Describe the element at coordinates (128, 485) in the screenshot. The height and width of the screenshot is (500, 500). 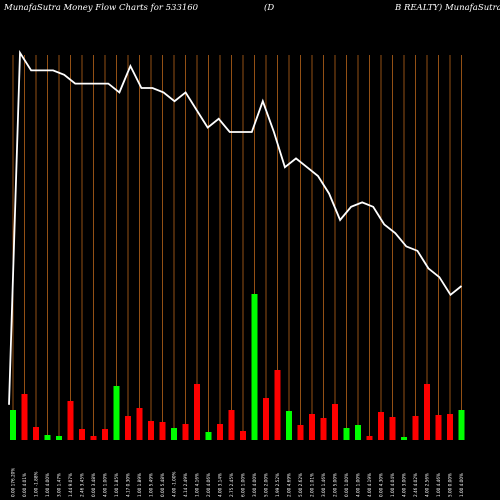
I see `x-tick-label: 4.17 0.30%` at that location.